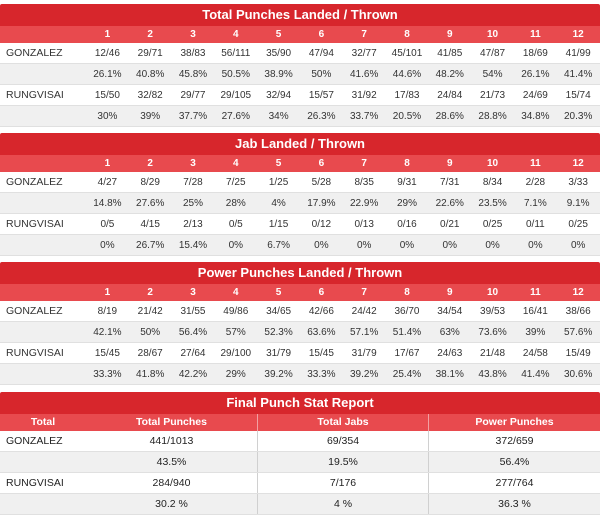 This screenshot has height=515, width=600. I want to click on final-total-jabs-pct: 4 %, so click(343, 504).